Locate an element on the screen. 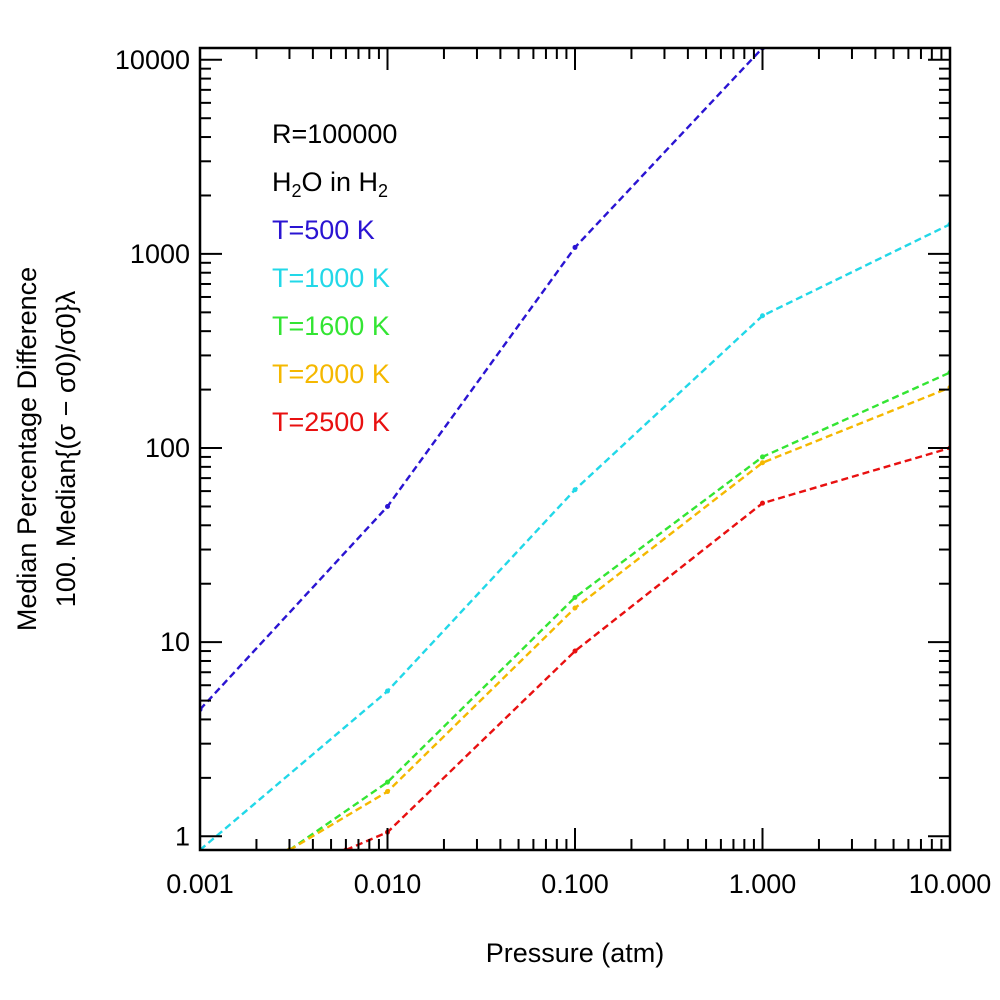 The height and width of the screenshot is (1000, 1000). y-tick-label: 10 is located at coordinates (175, 642).